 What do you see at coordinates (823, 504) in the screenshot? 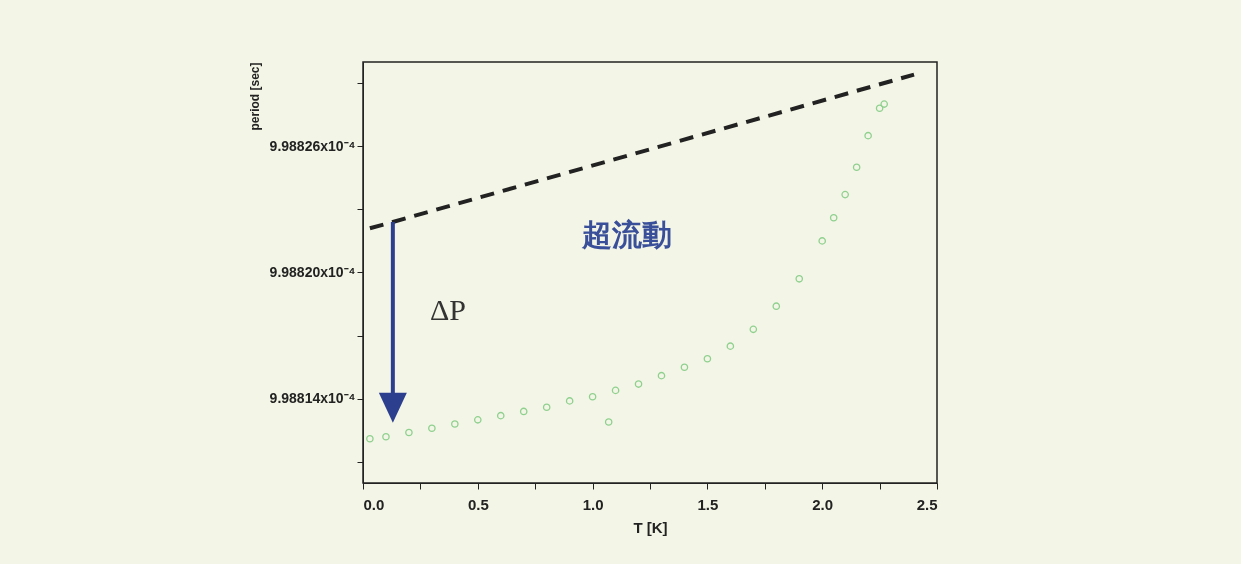
I see `x-tick-label: 2.0` at bounding box center [823, 504].